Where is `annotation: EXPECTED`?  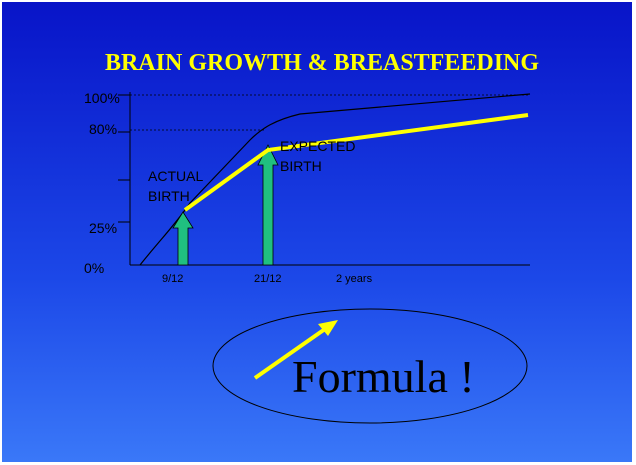 annotation: EXPECTED is located at coordinates (317, 146).